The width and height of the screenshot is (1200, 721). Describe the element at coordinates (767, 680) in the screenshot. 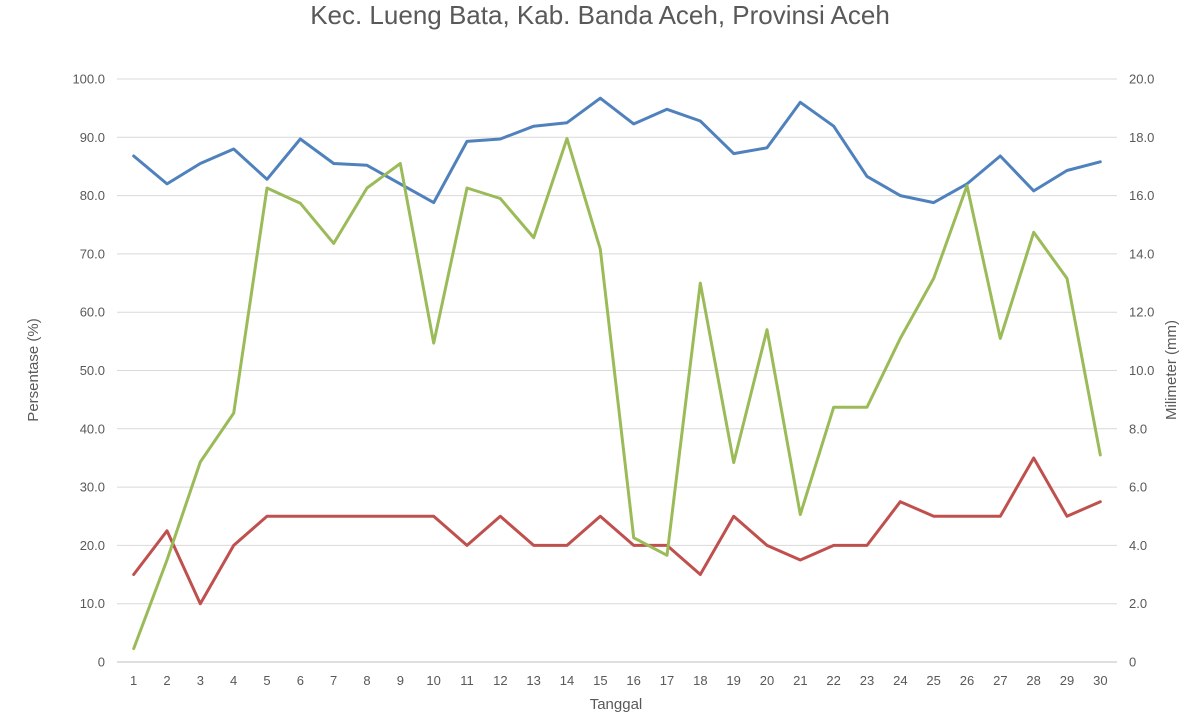

I see `x-tick-label: 20` at that location.